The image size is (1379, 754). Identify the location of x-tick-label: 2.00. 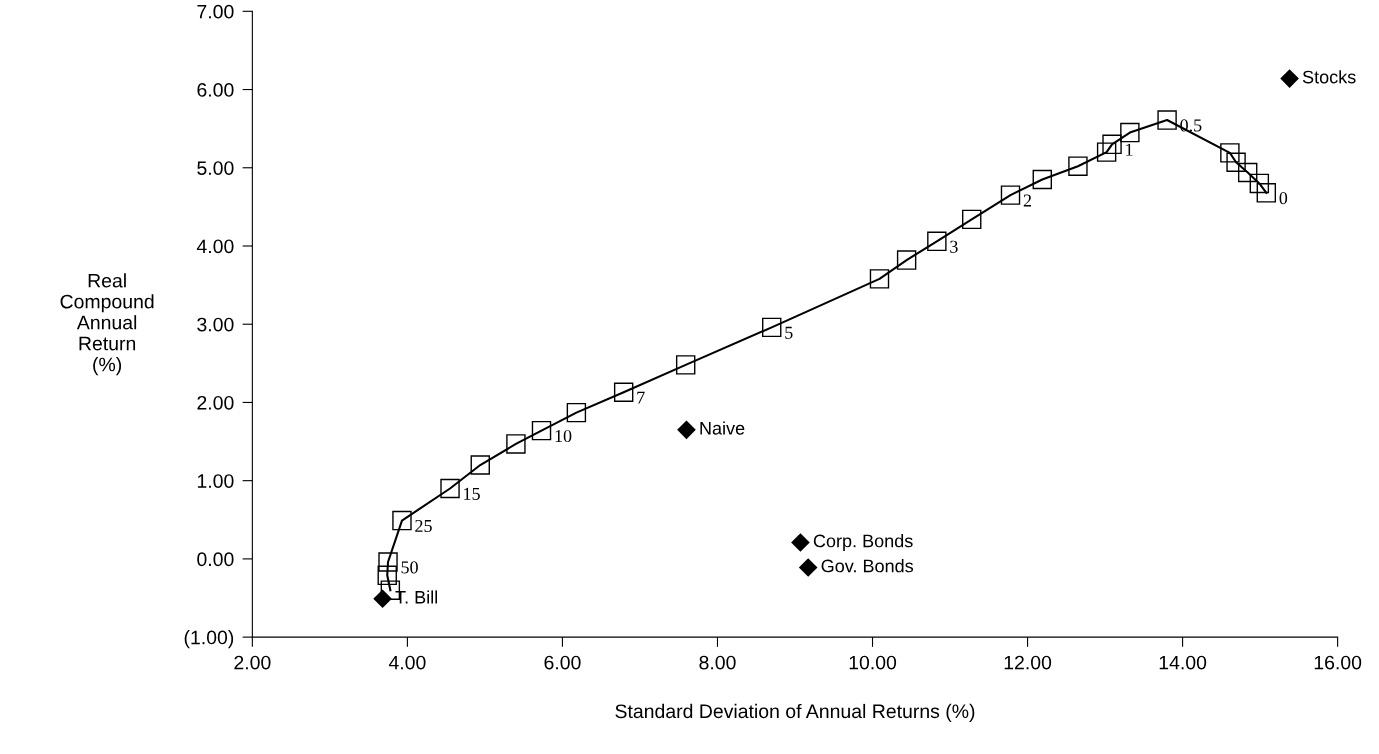
(252, 662).